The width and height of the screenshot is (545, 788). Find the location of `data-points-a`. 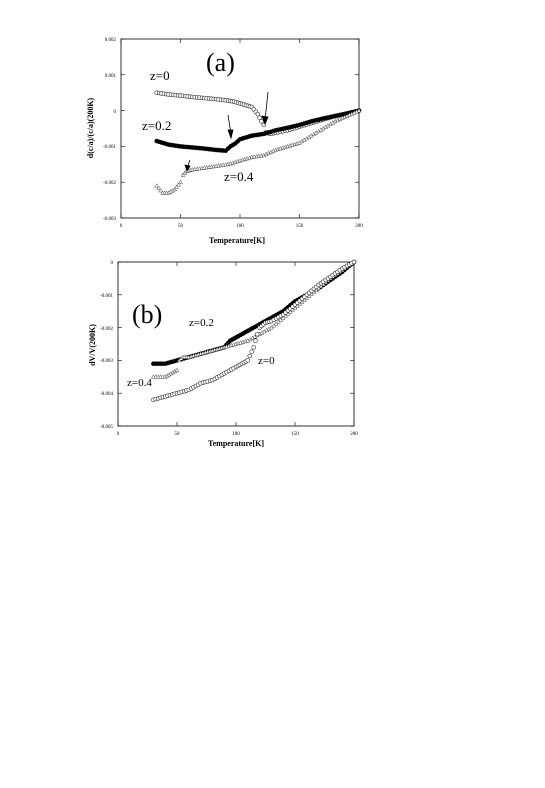

data-points-a is located at coordinates (258, 142).